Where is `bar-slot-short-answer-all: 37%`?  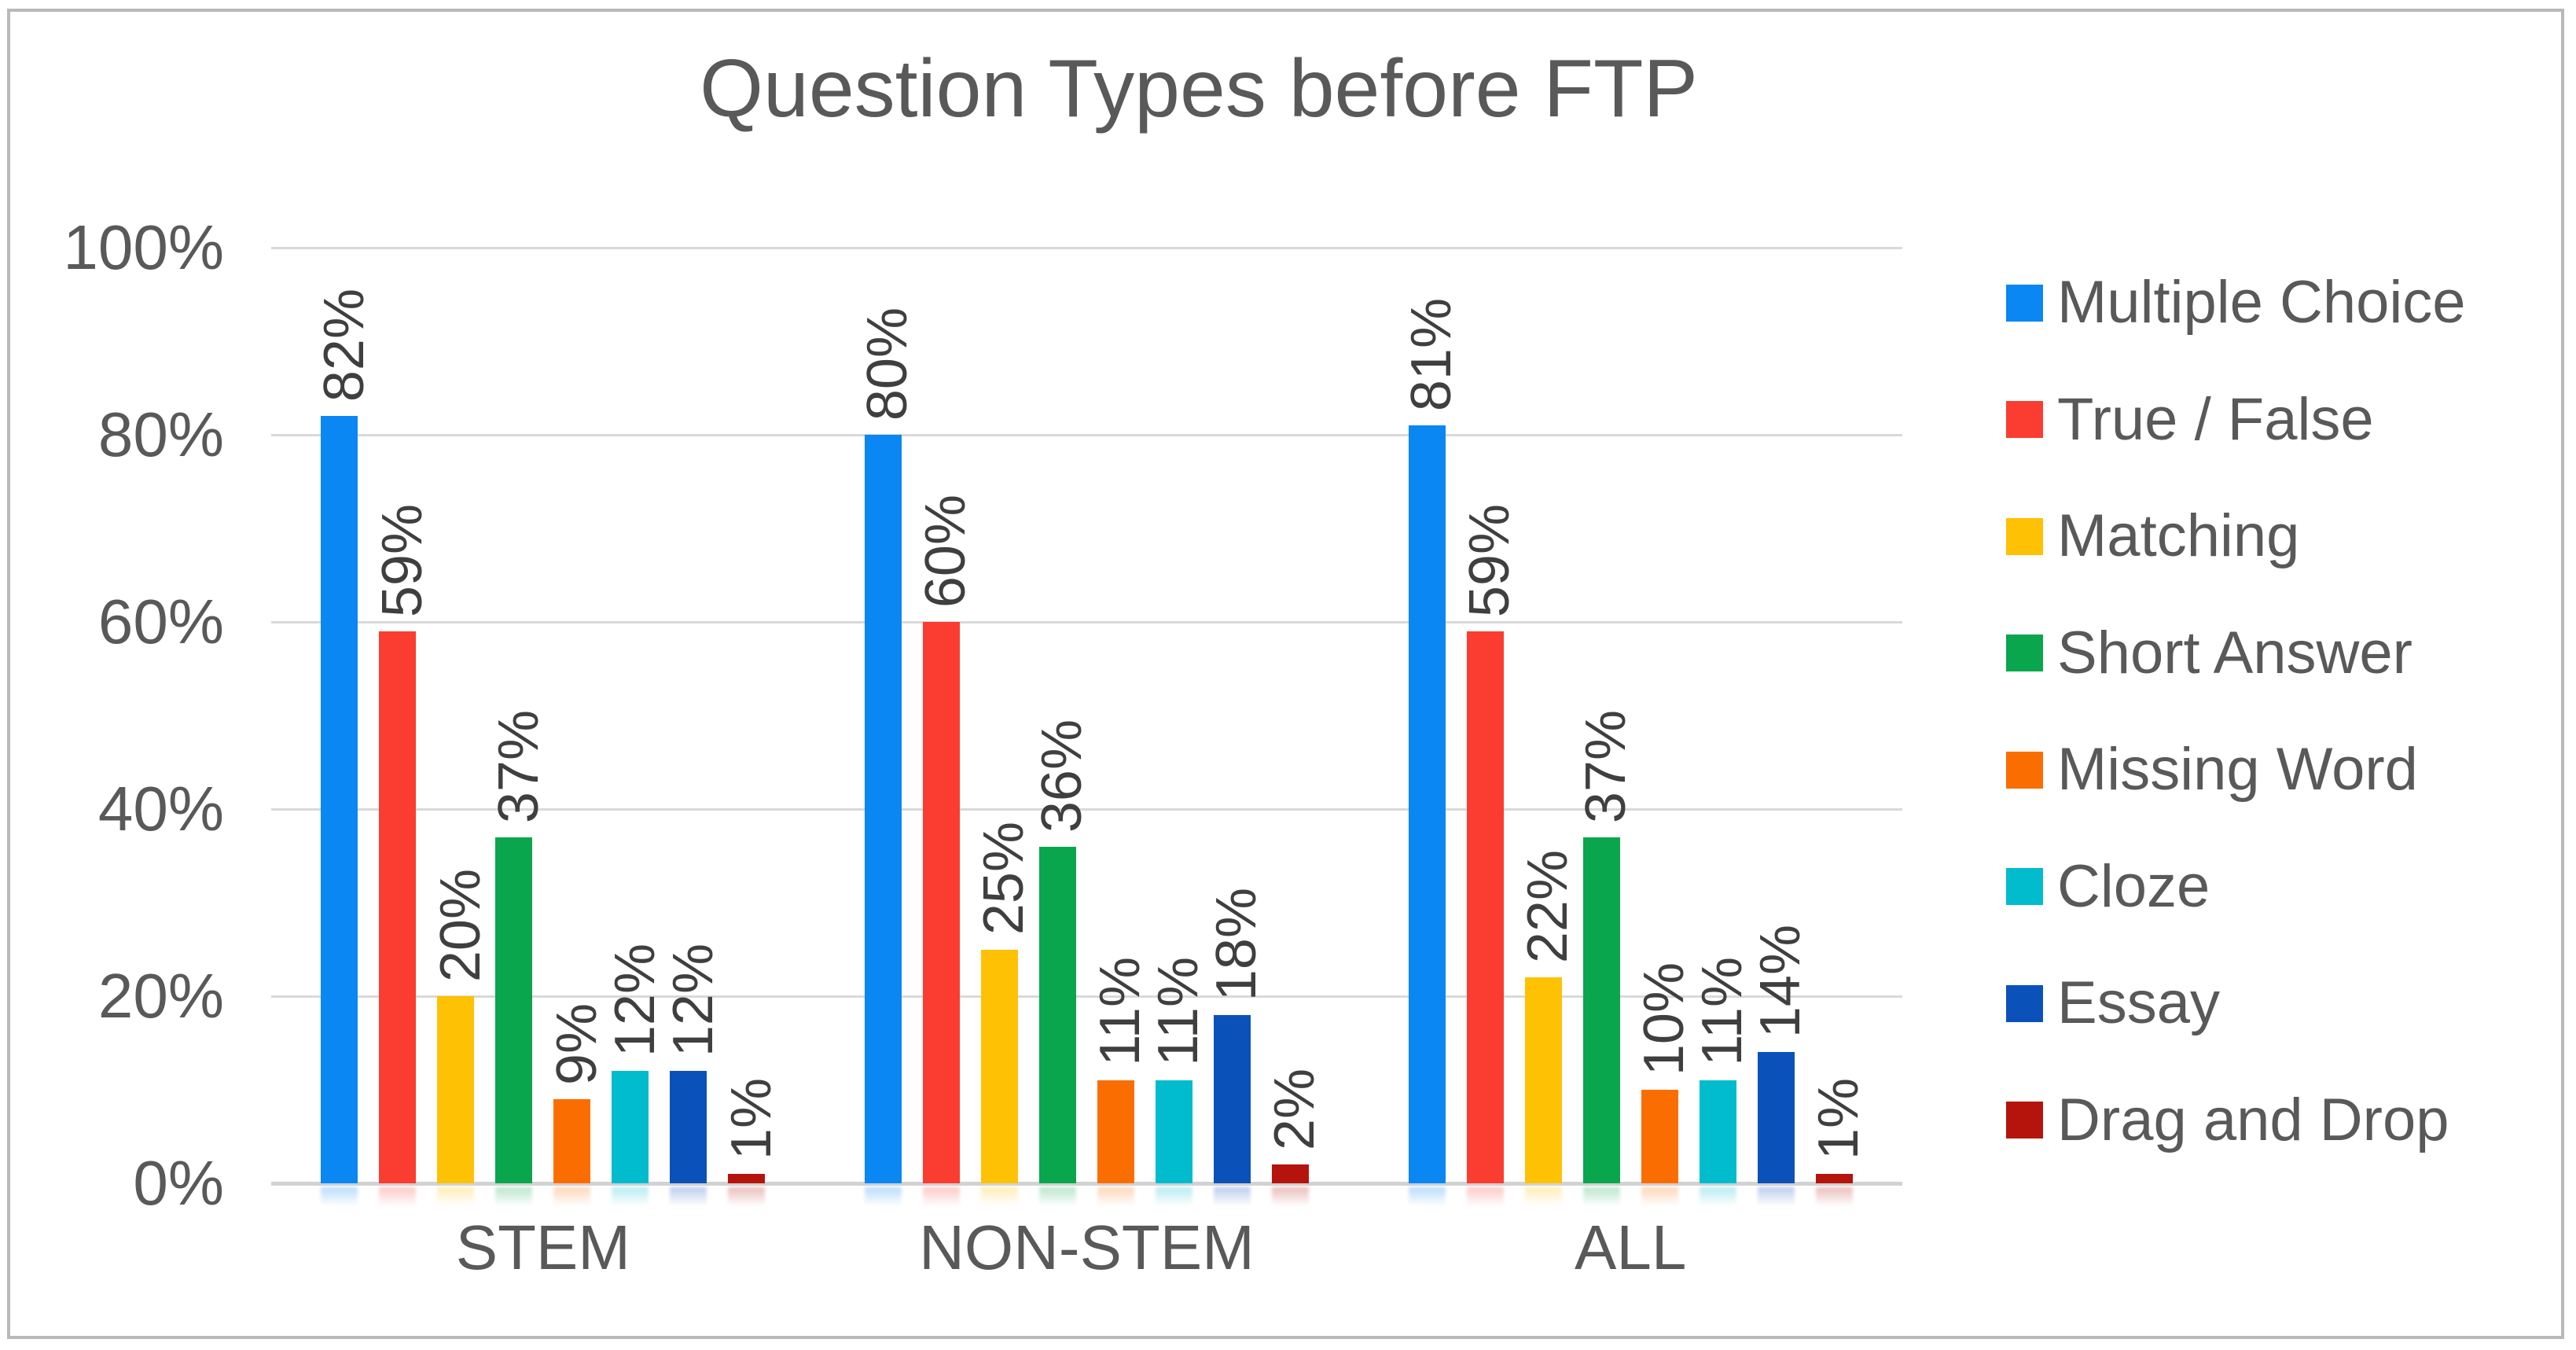 bar-slot-short-answer-all: 37% is located at coordinates (1606, 727).